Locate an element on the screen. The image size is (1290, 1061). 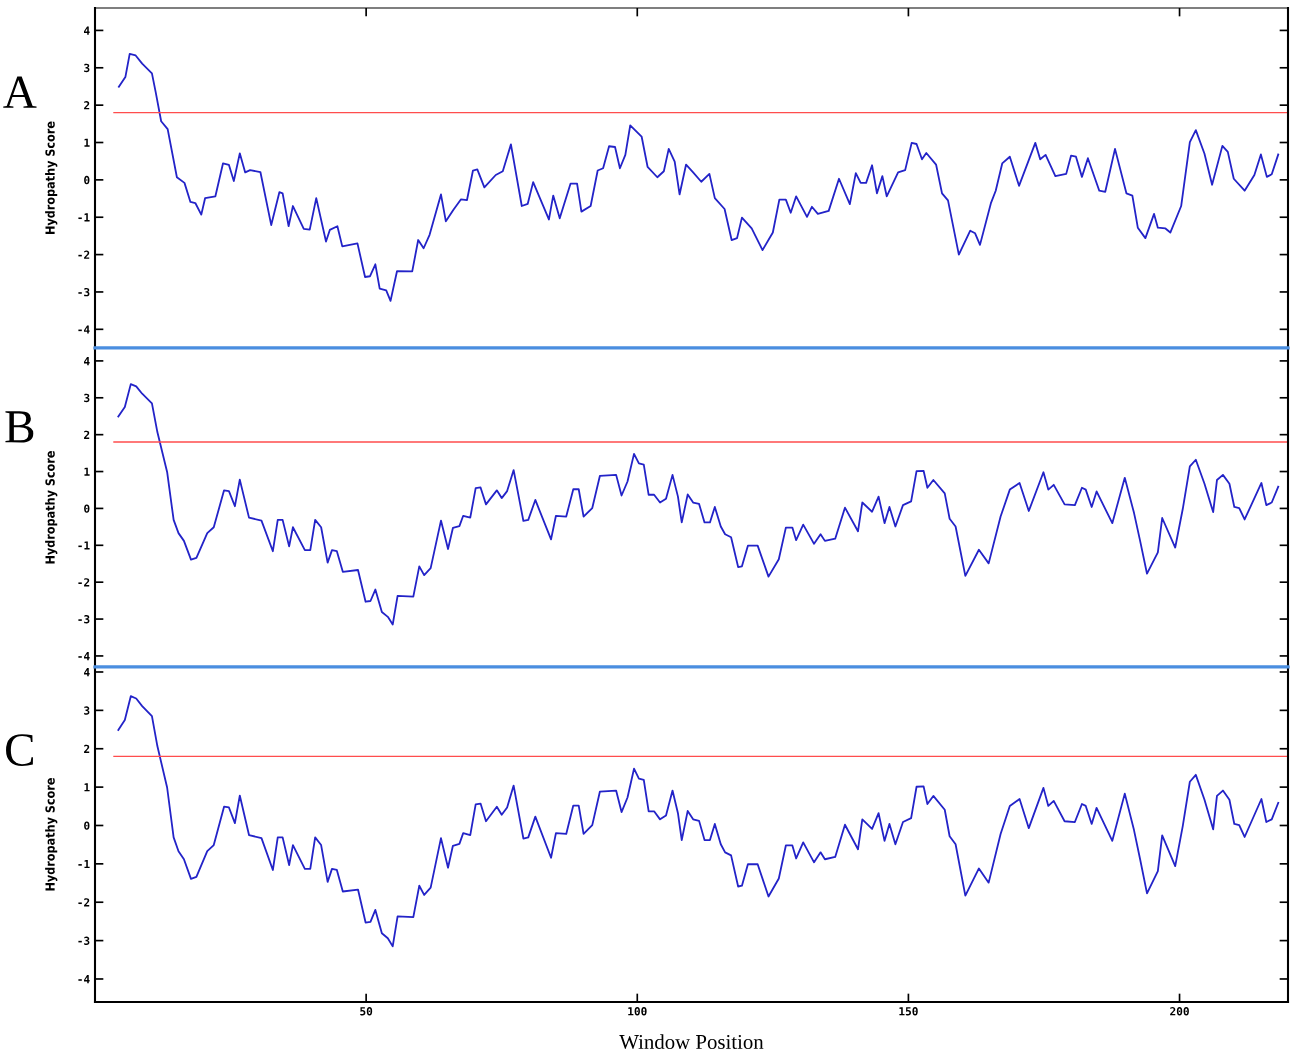
x-tick-label: 50 is located at coordinates (366, 1011).